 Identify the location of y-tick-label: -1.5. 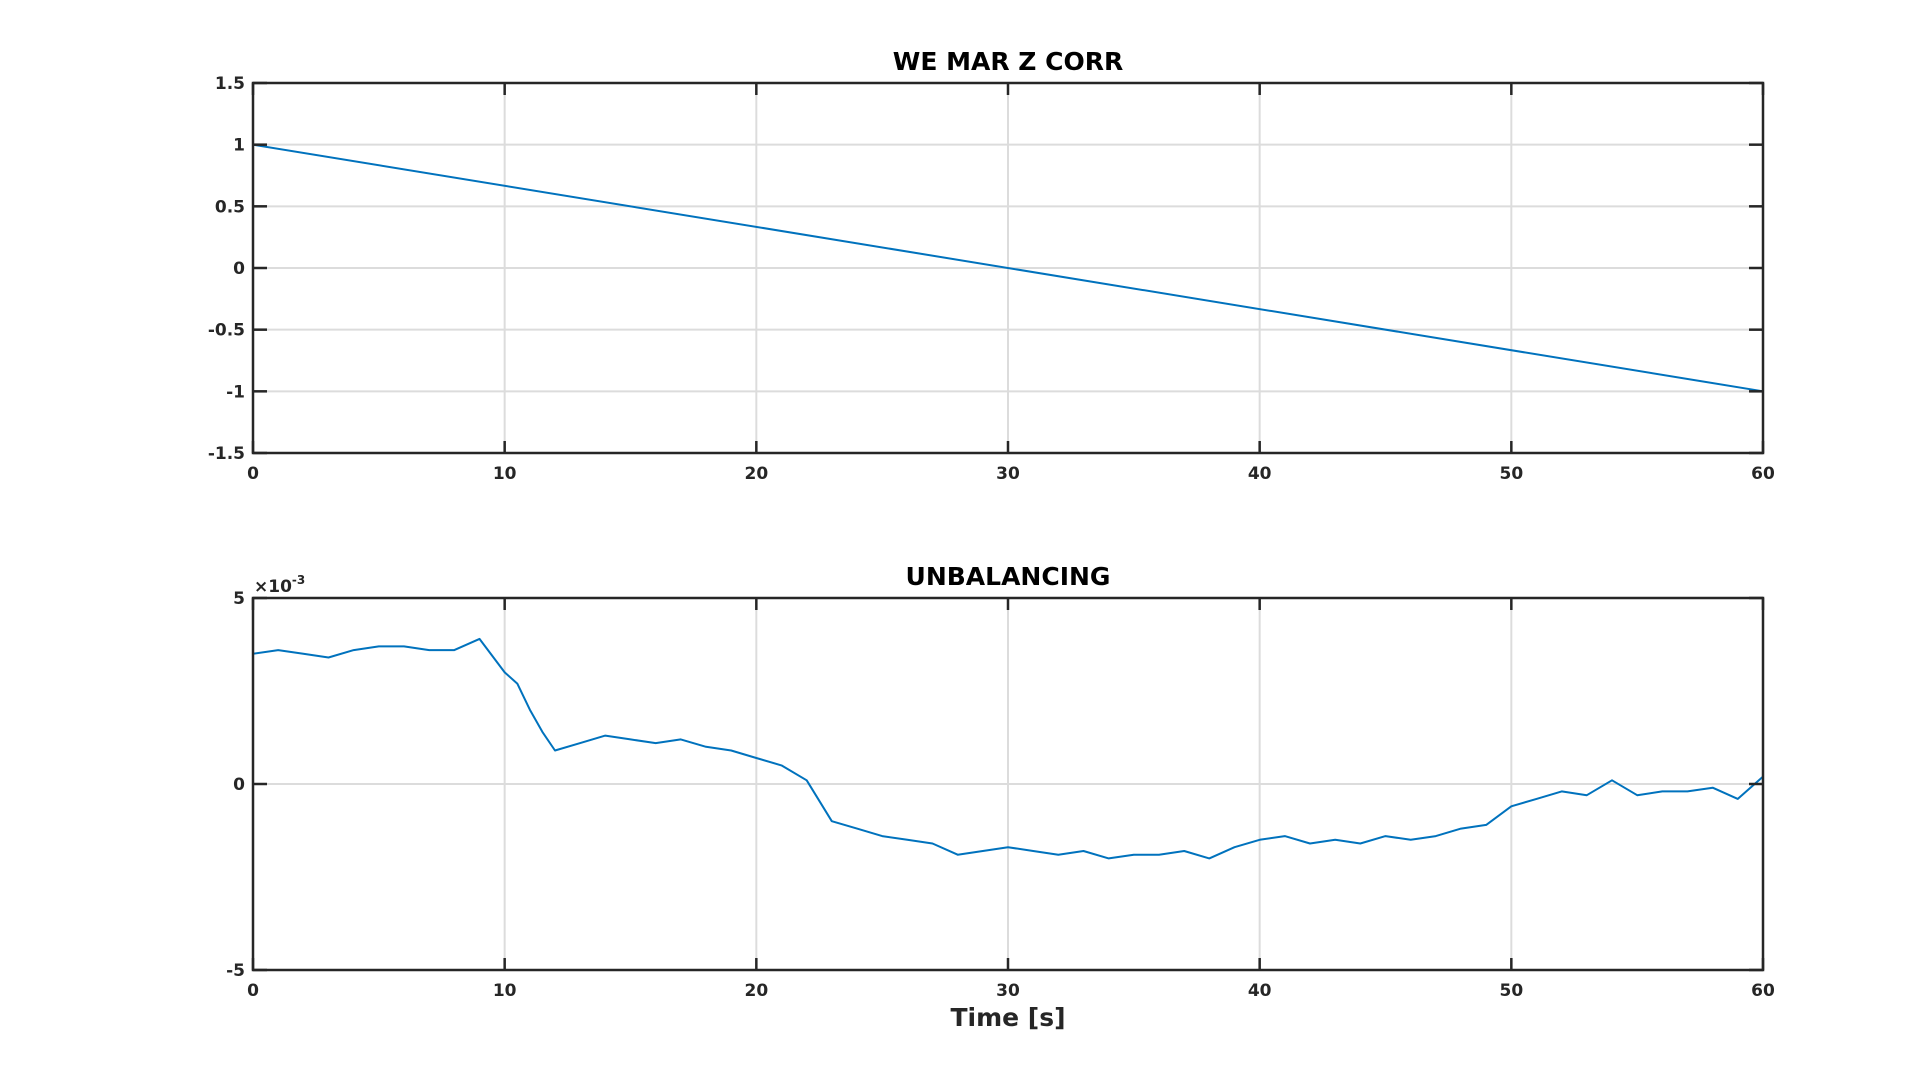
(226, 454).